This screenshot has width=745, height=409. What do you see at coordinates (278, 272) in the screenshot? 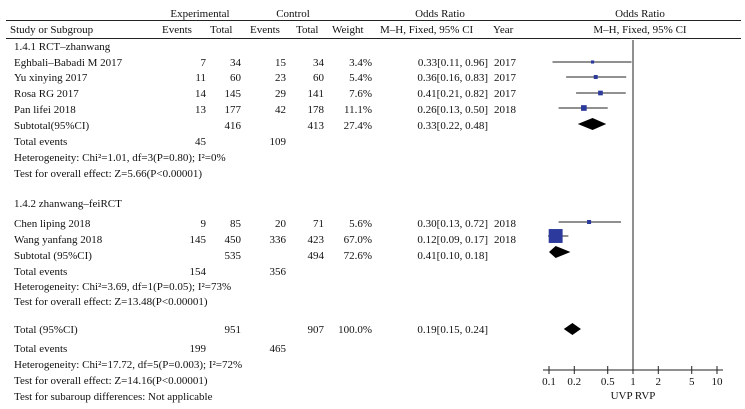
I see `total-events2: 356` at bounding box center [278, 272].